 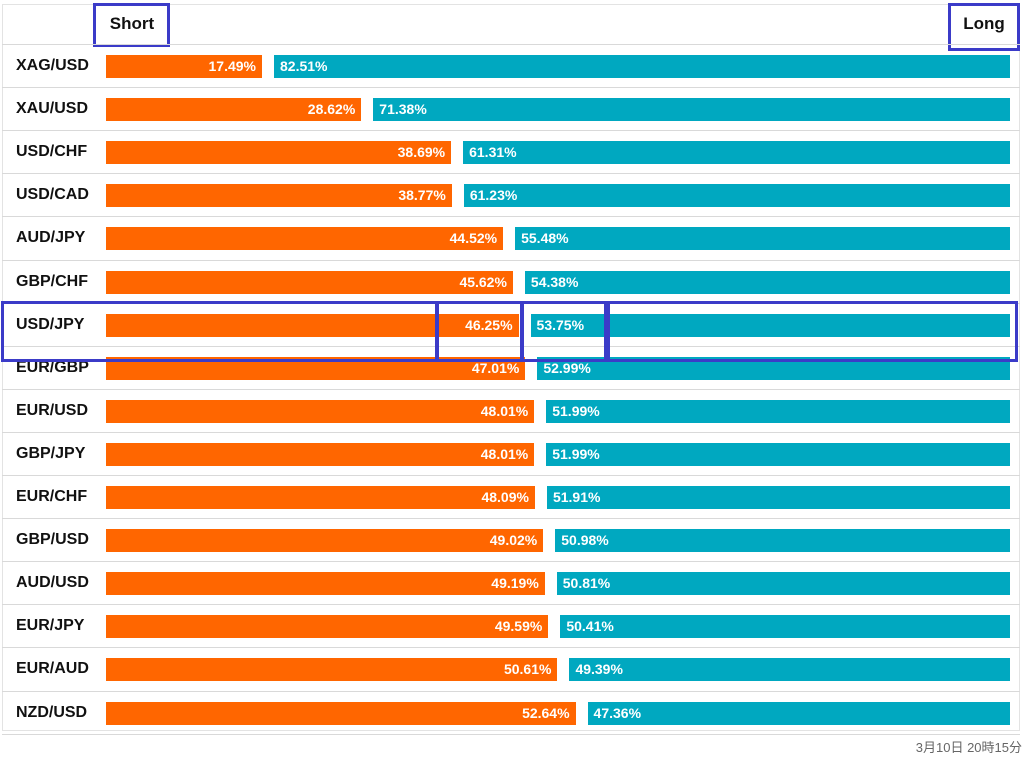 What do you see at coordinates (51, 453) in the screenshot?
I see `pair-label: GBP/JPY` at bounding box center [51, 453].